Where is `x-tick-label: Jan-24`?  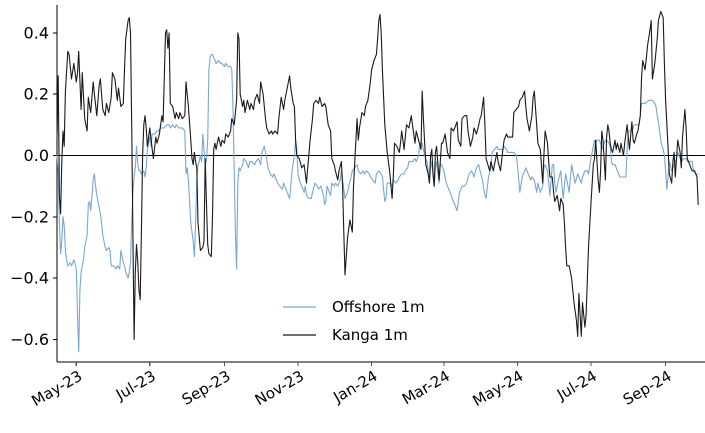 x-tick-label: Jan-24 is located at coordinates (354, 387).